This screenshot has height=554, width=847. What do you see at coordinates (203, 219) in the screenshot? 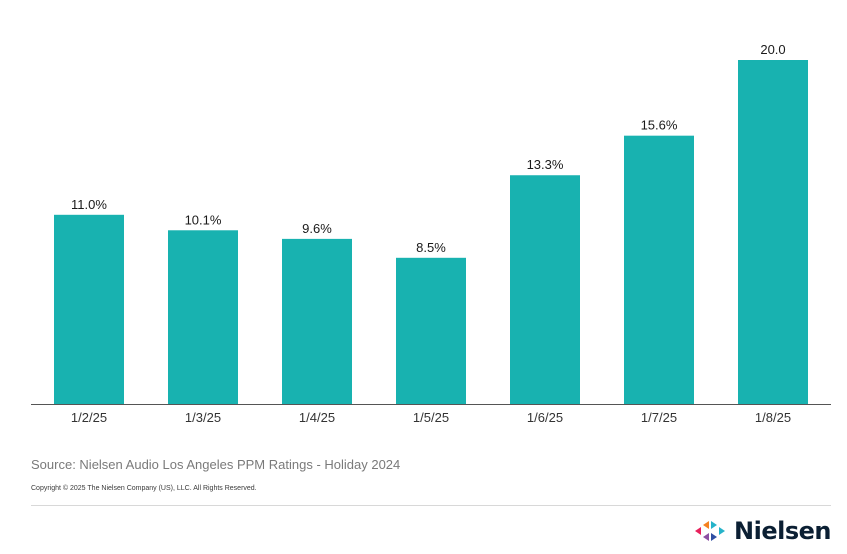
I see `bar-value-label: 10.1%` at bounding box center [203, 219].